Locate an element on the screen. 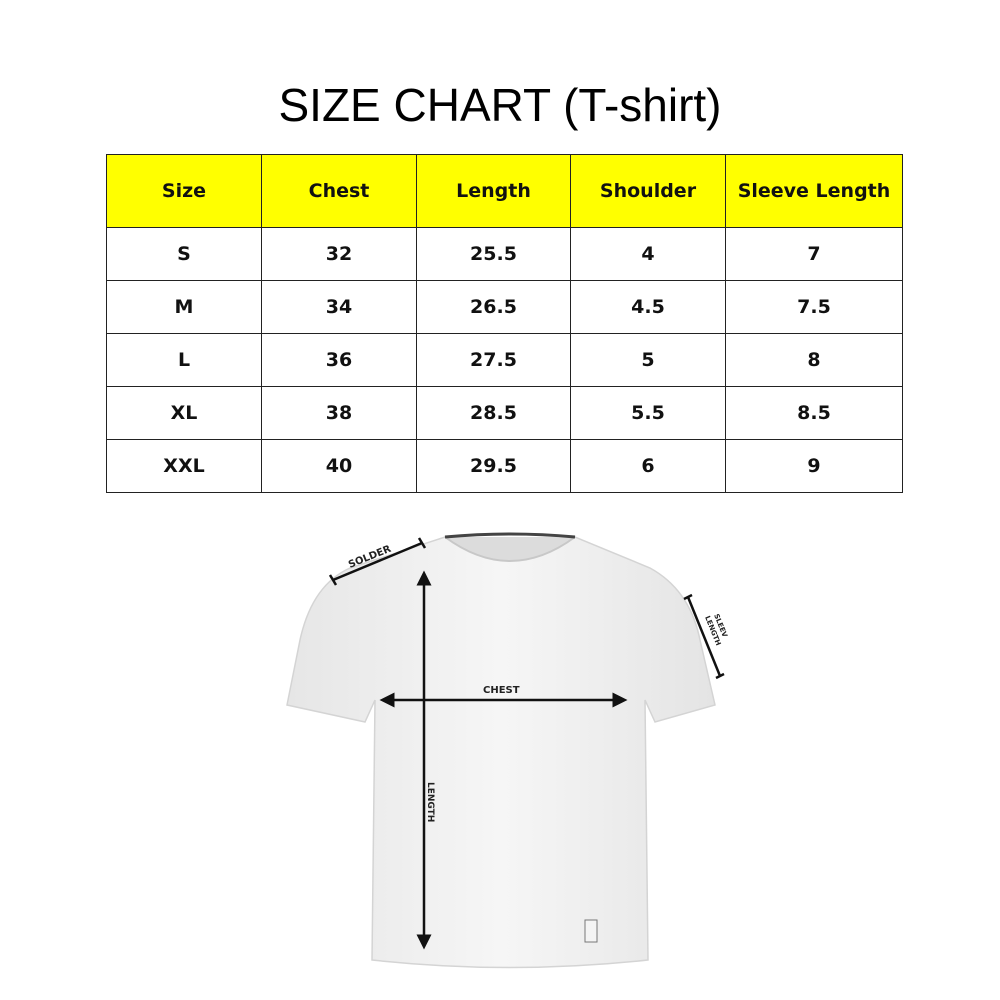 The height and width of the screenshot is (1000, 1000). table-cell: 36 is located at coordinates (339, 360).